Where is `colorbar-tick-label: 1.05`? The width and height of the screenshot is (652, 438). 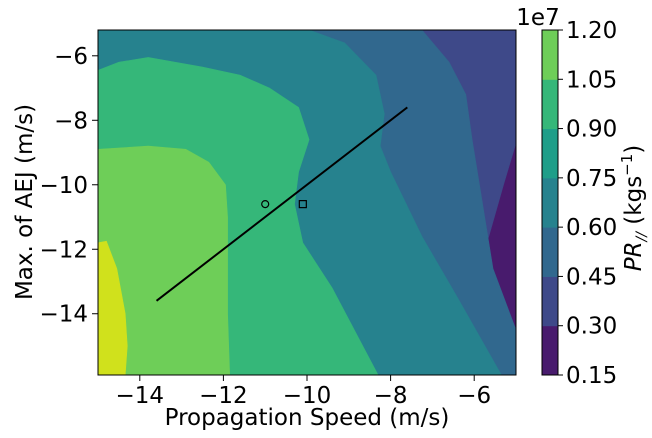
colorbar-tick-label: 1.05 is located at coordinates (591, 80).